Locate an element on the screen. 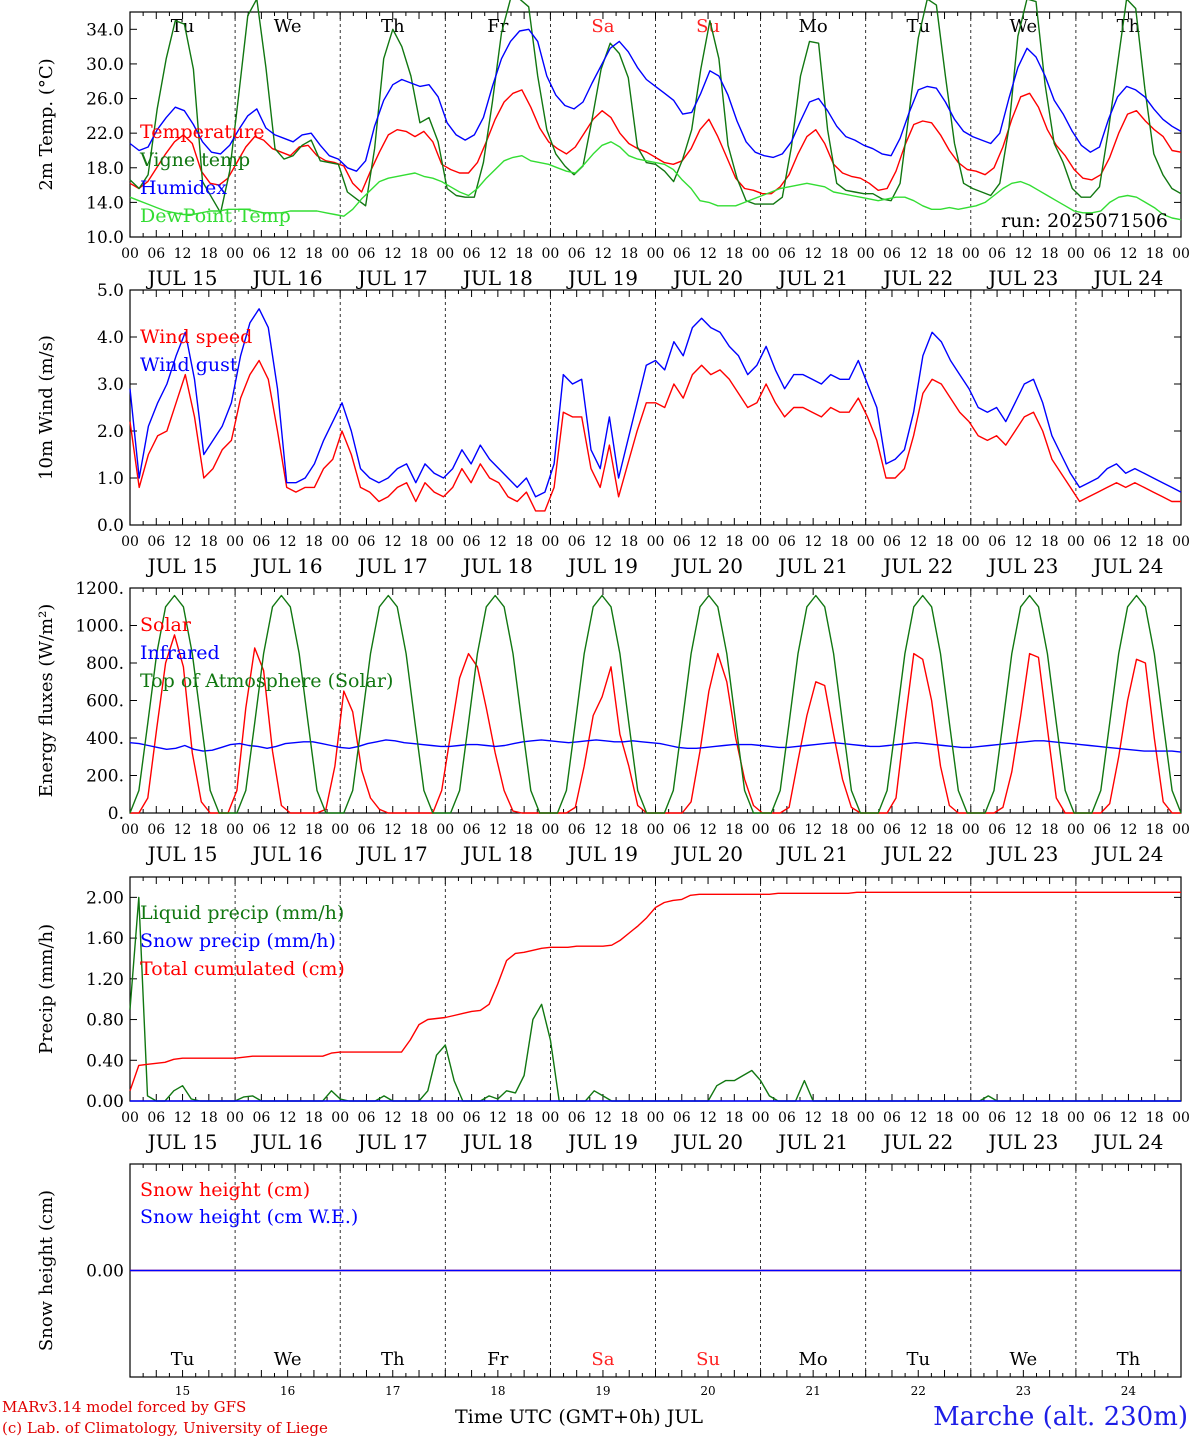 This screenshot has height=1440, width=1194. wind-series-wind-gust is located at coordinates (655, 403).